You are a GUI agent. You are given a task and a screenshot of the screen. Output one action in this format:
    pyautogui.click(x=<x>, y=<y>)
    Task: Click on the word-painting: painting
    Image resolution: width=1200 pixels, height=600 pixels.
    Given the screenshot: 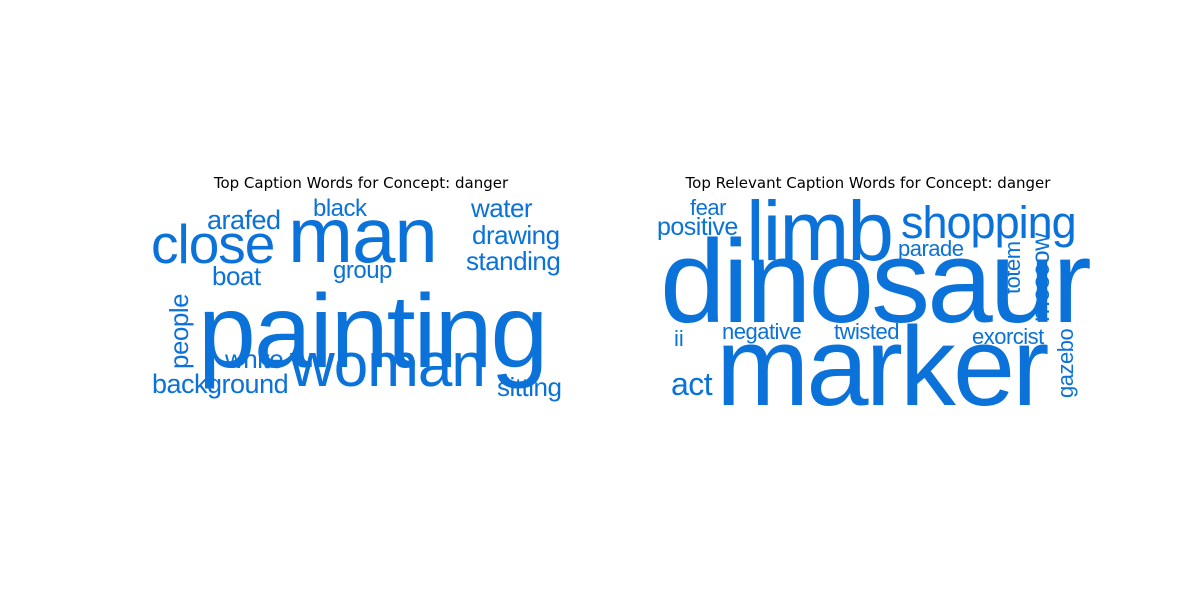 What is the action you would take?
    pyautogui.click(x=372, y=332)
    